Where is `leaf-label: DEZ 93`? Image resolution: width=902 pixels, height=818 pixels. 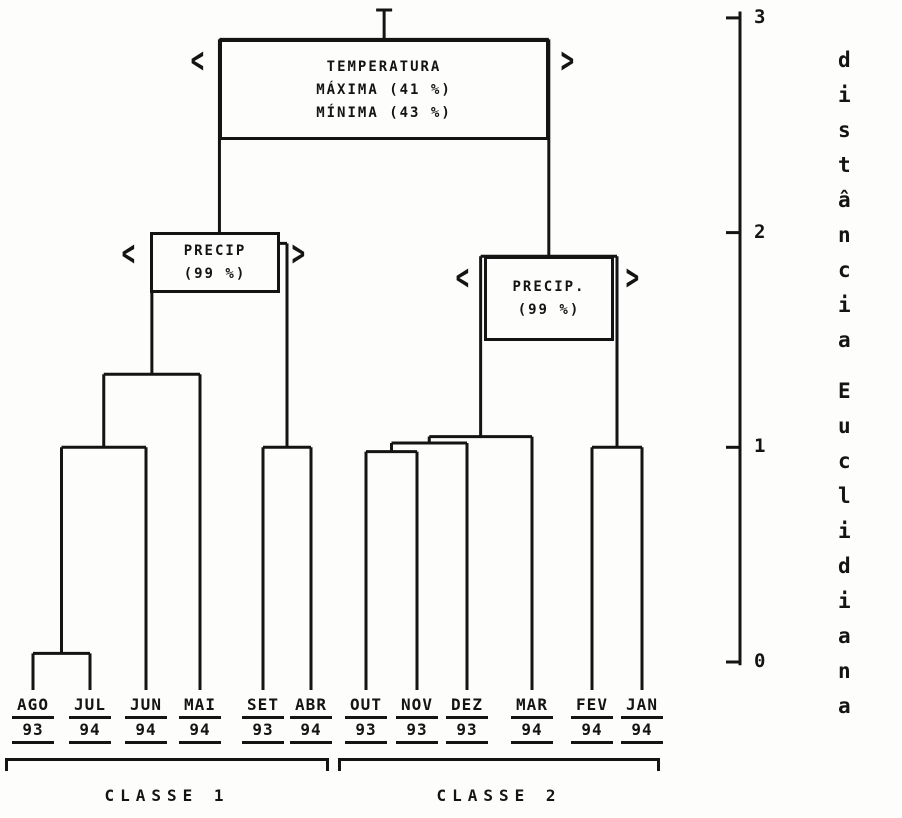 leaf-label: DEZ 93 is located at coordinates (467, 721).